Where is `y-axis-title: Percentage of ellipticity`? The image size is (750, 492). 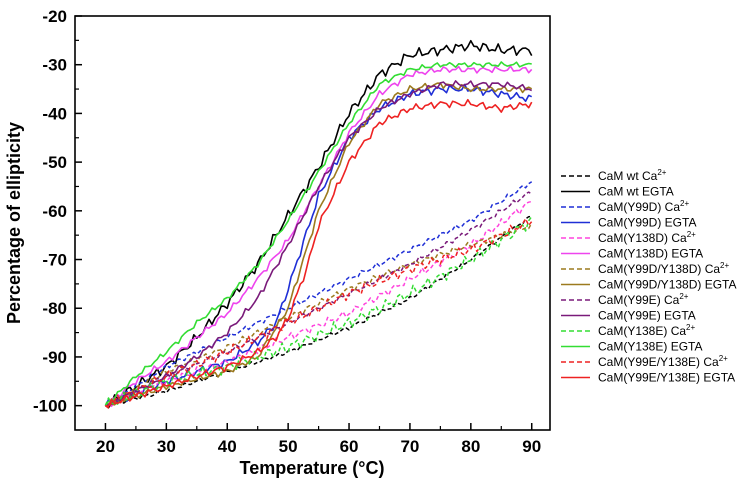
y-axis-title: Percentage of ellipticity is located at coordinates (14, 223).